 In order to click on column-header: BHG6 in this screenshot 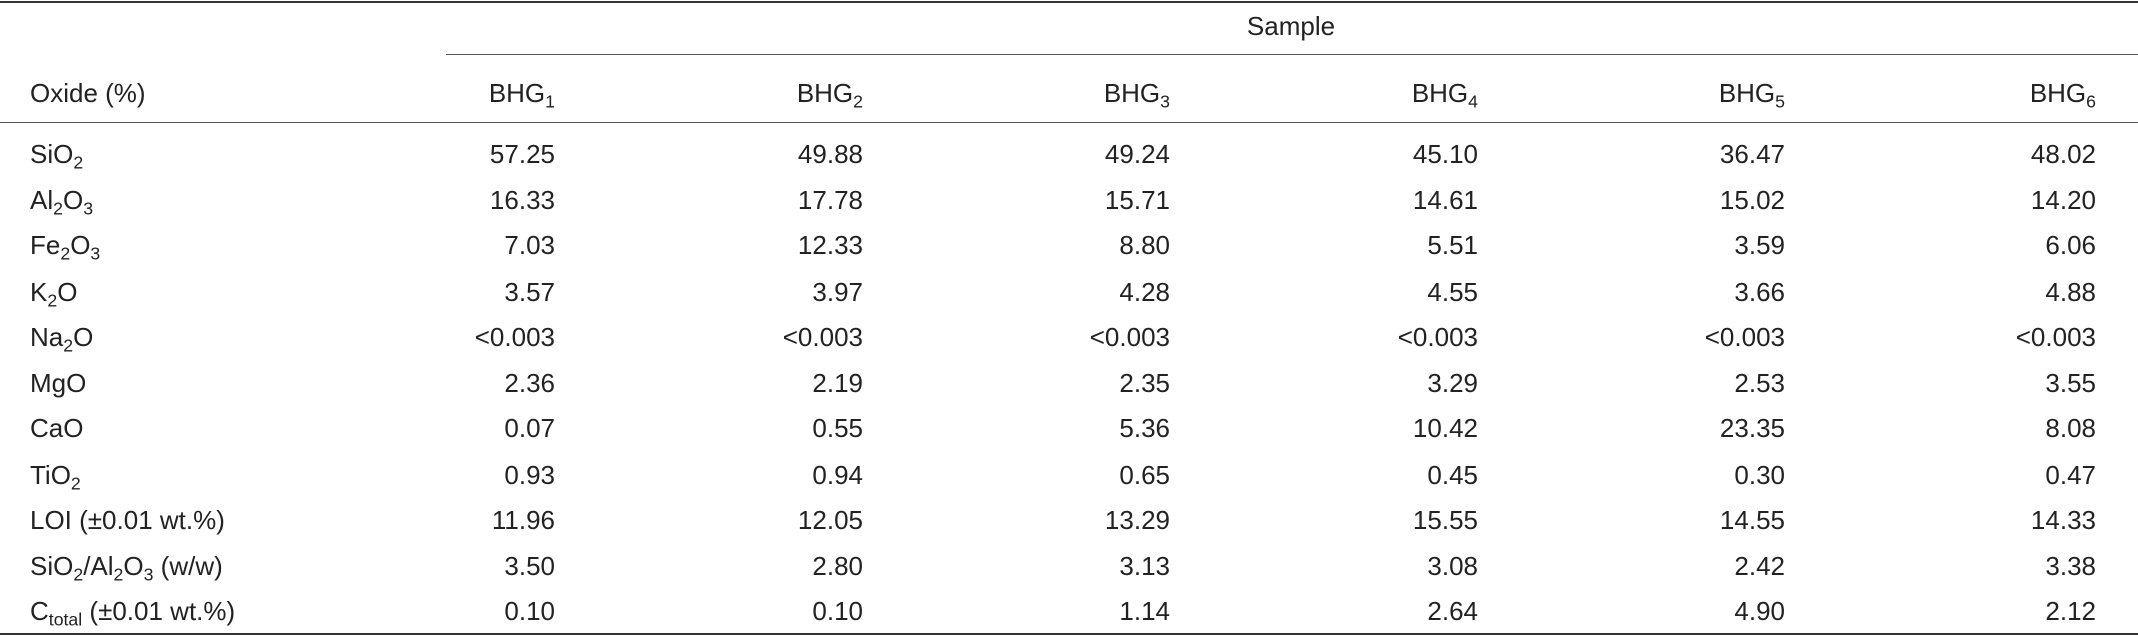, I will do `click(2062, 94)`.